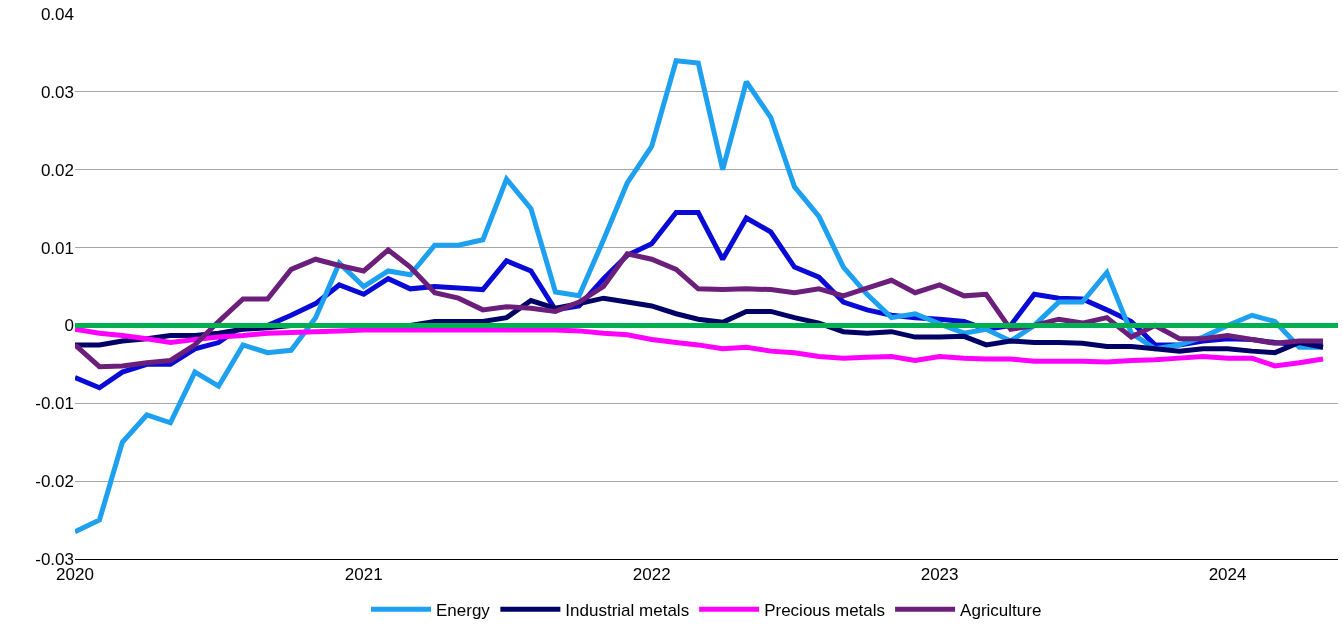 The height and width of the screenshot is (633, 1343). What do you see at coordinates (57, 14) in the screenshot?
I see `y-tick-label: 0.04` at bounding box center [57, 14].